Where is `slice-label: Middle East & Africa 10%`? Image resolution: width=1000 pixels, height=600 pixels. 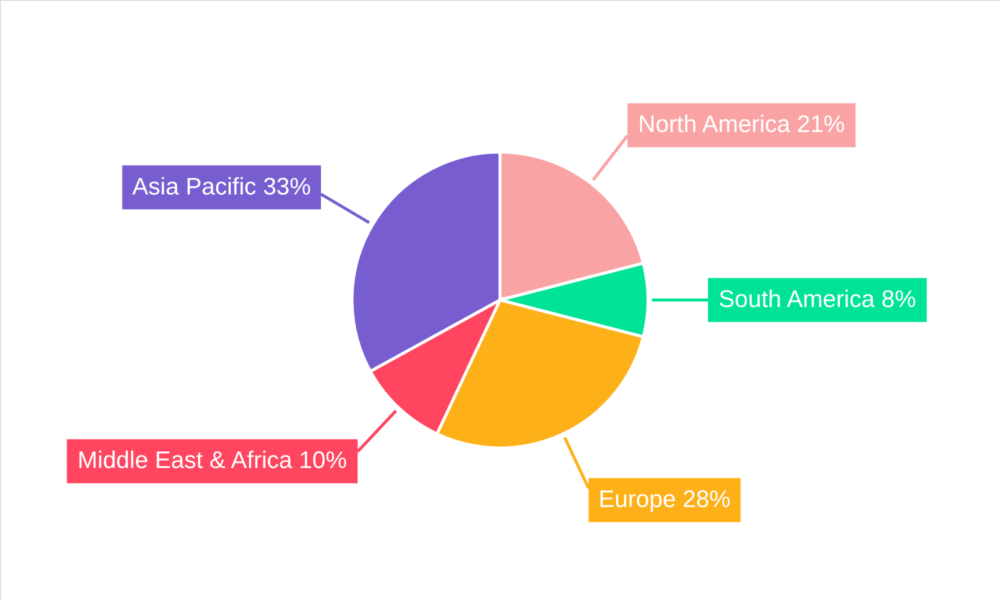
slice-label: Middle East & Africa 10% is located at coordinates (212, 460).